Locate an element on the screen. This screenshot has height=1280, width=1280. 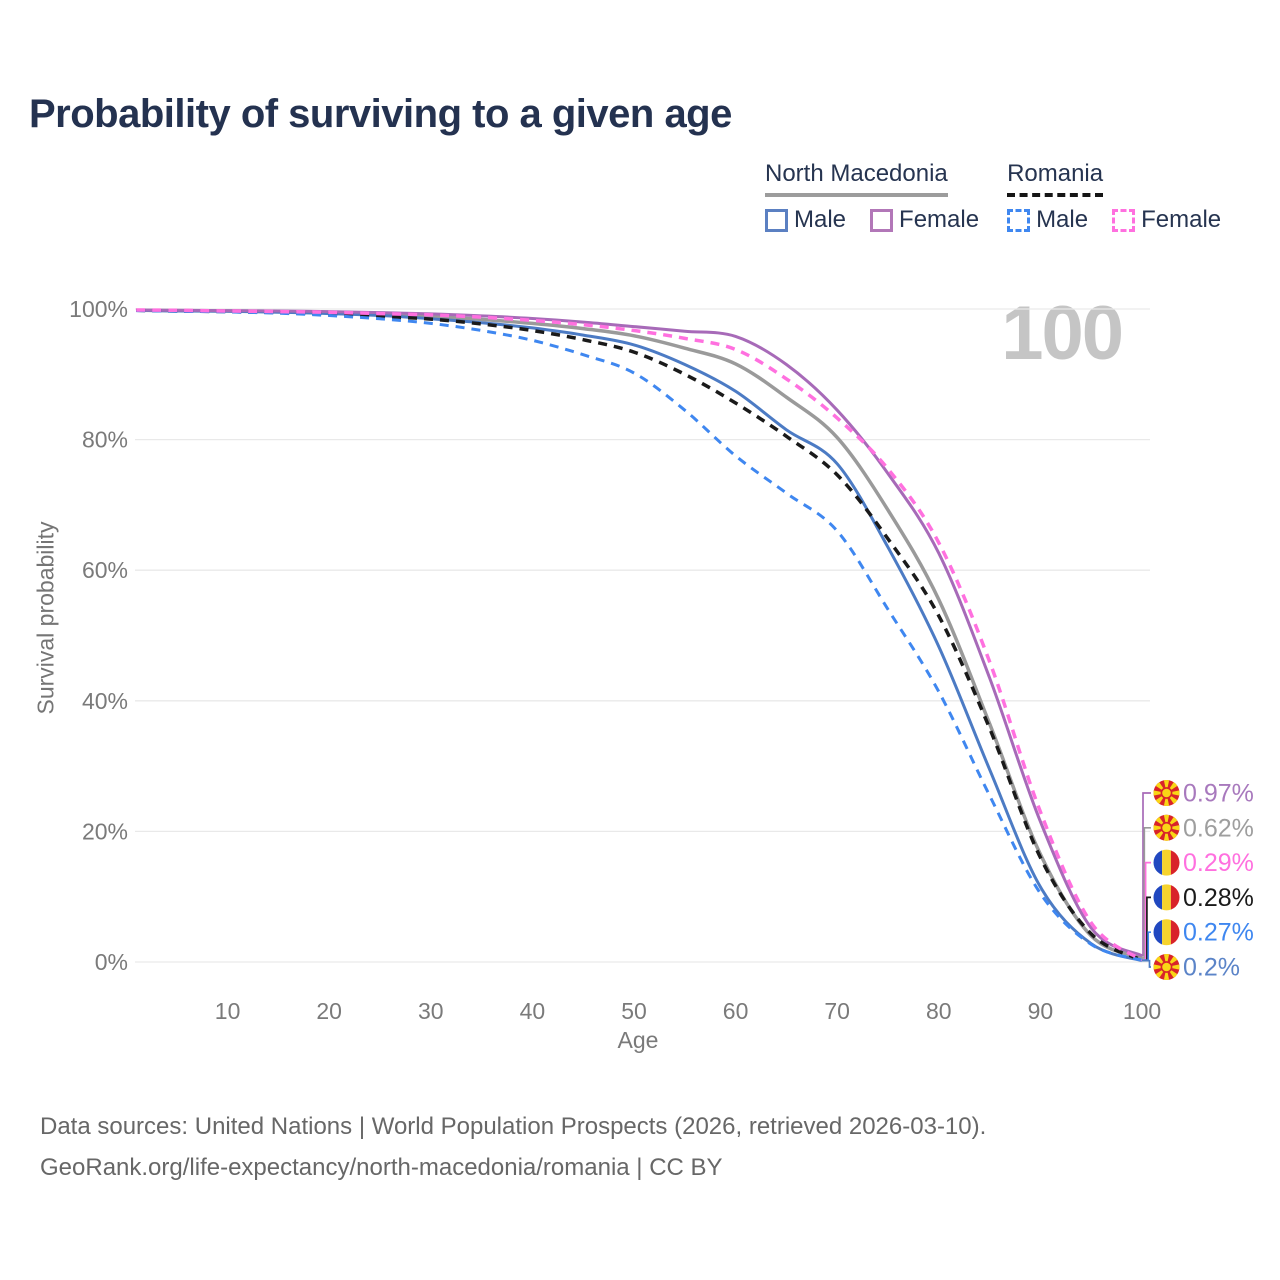
y-tick-label: 40% is located at coordinates (105, 701).